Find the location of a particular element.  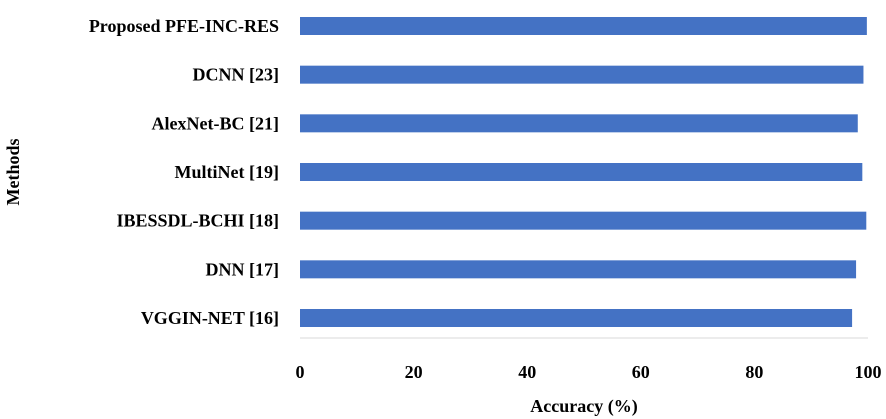

category-label: MultiNet [19] is located at coordinates (227, 172).